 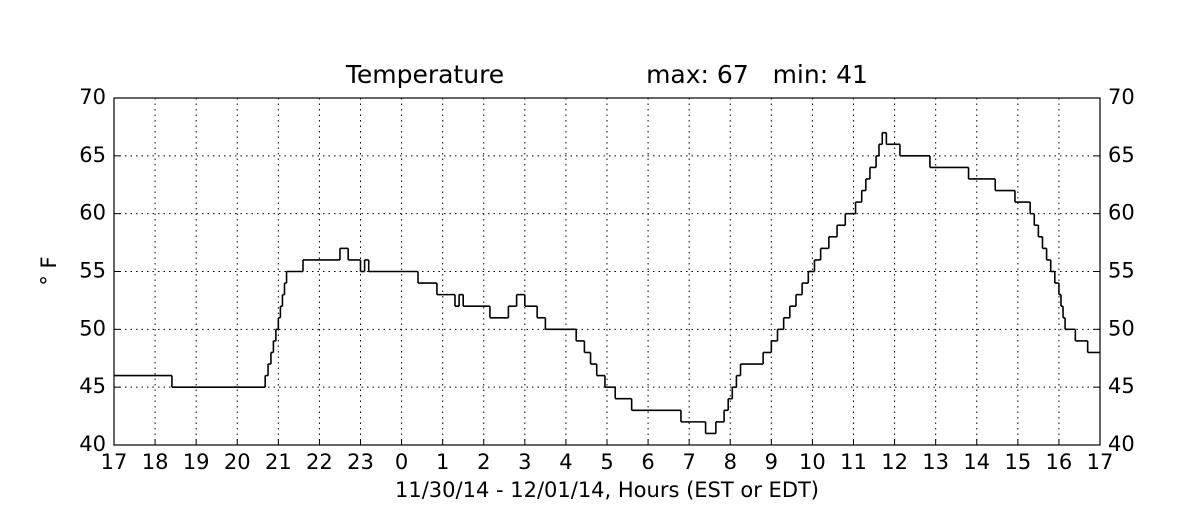 What do you see at coordinates (319, 462) in the screenshot?
I see `x-tick-label: 22` at bounding box center [319, 462].